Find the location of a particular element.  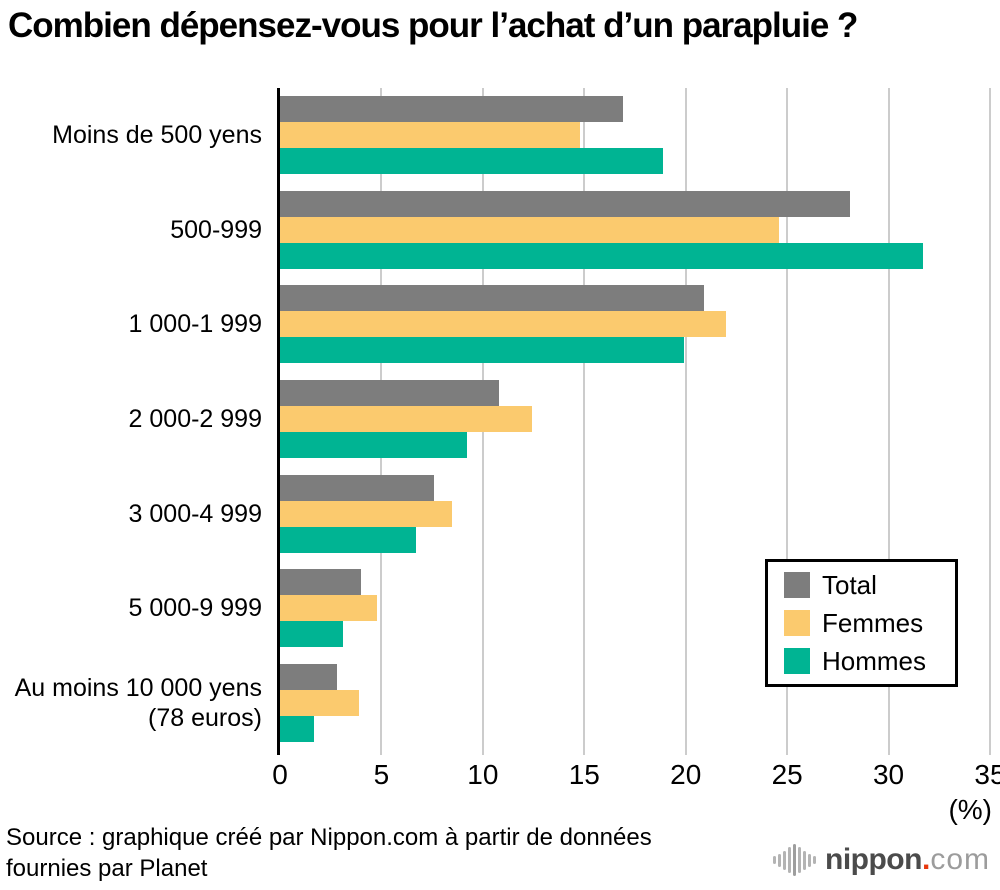

x-tick-label-25: 25 is located at coordinates (787, 774).